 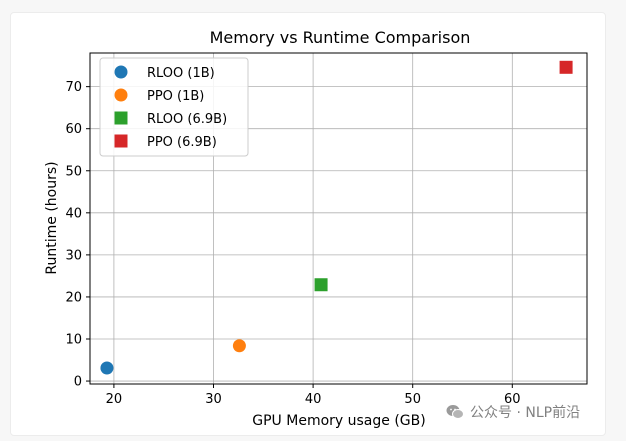 I want to click on chart-title: Memory vs Runtime Comparison, so click(x=340, y=37).